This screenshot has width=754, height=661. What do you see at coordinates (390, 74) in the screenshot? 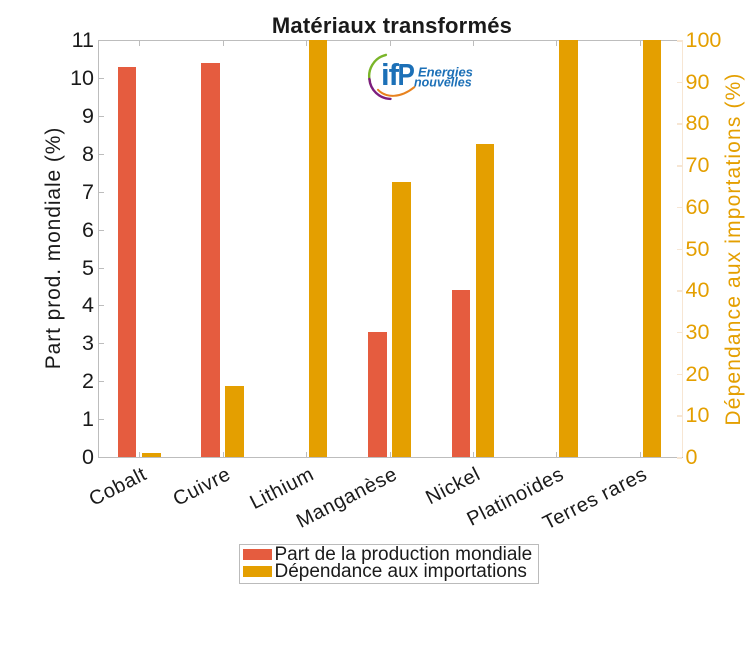
I see `svg-text: if` at bounding box center [390, 74].